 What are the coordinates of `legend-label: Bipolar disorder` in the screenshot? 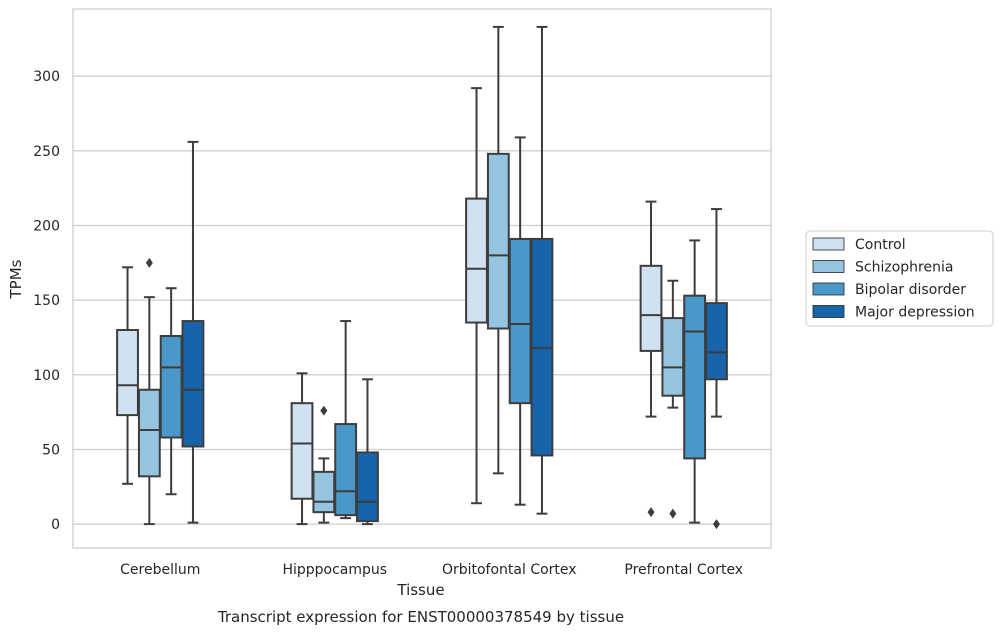 It's located at (910, 290).